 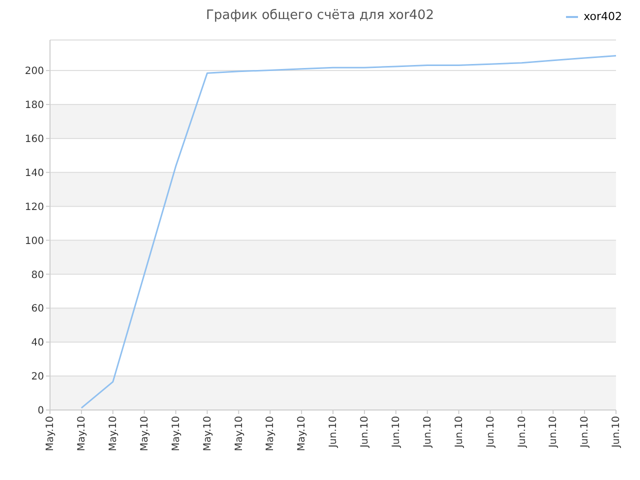 What do you see at coordinates (320, 15) in the screenshot?
I see `chart-title: График общего счёта для xor402` at bounding box center [320, 15].